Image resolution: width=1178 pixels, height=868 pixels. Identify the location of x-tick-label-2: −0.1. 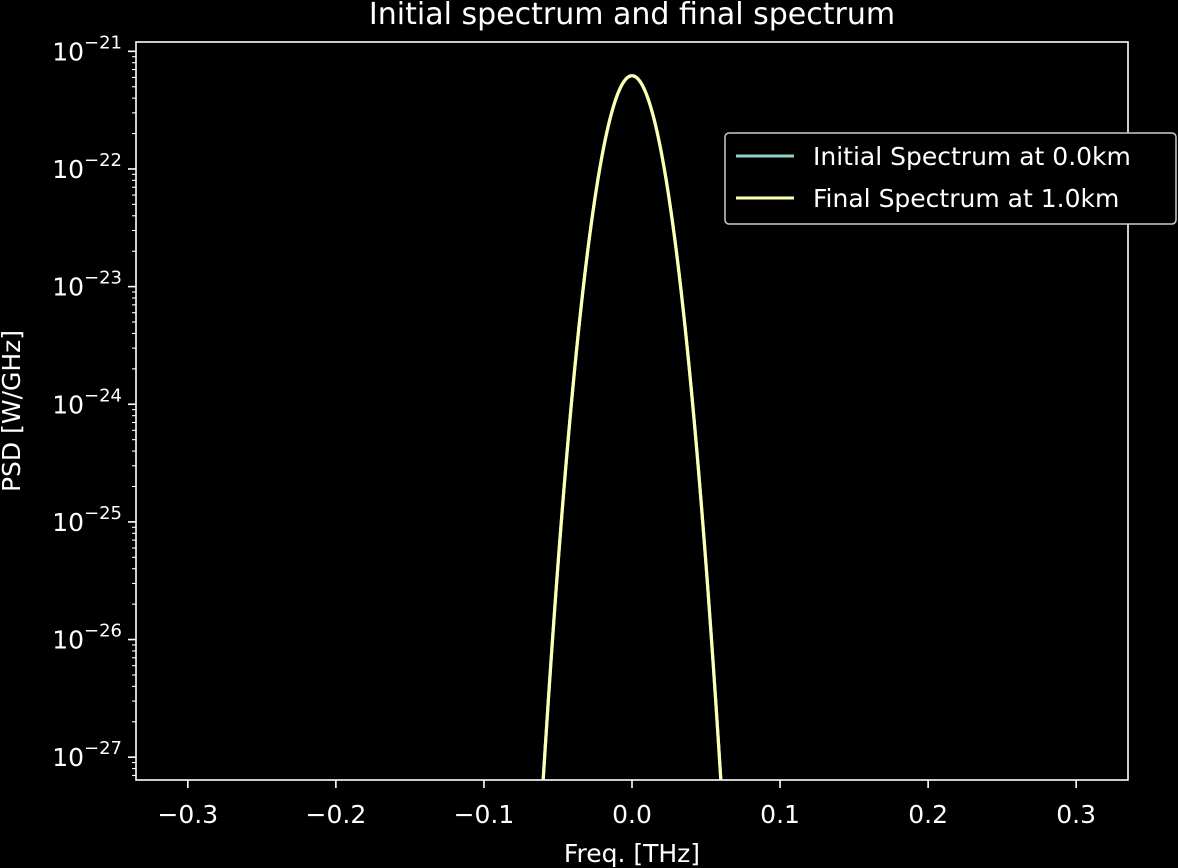
(484, 814).